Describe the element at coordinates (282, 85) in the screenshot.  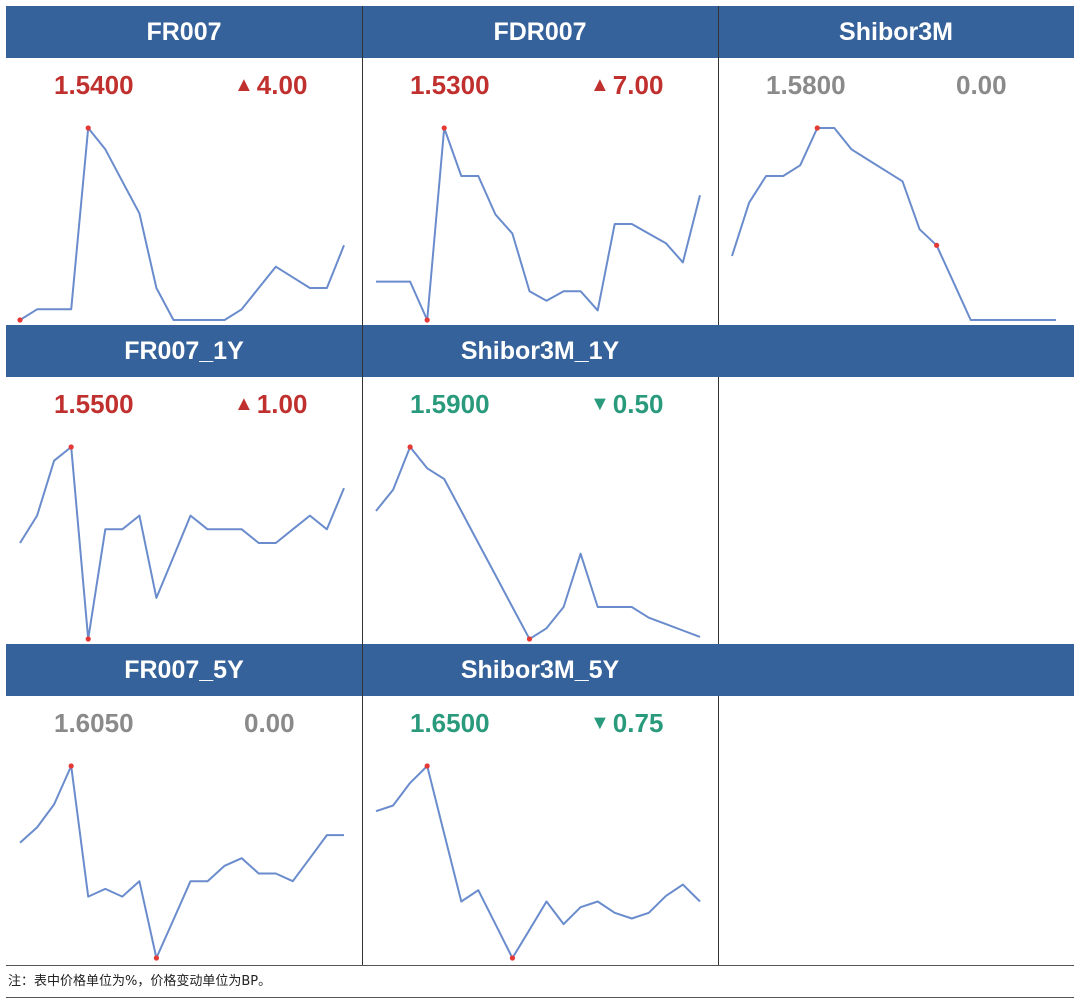
I see `change-value: 4.00` at that location.